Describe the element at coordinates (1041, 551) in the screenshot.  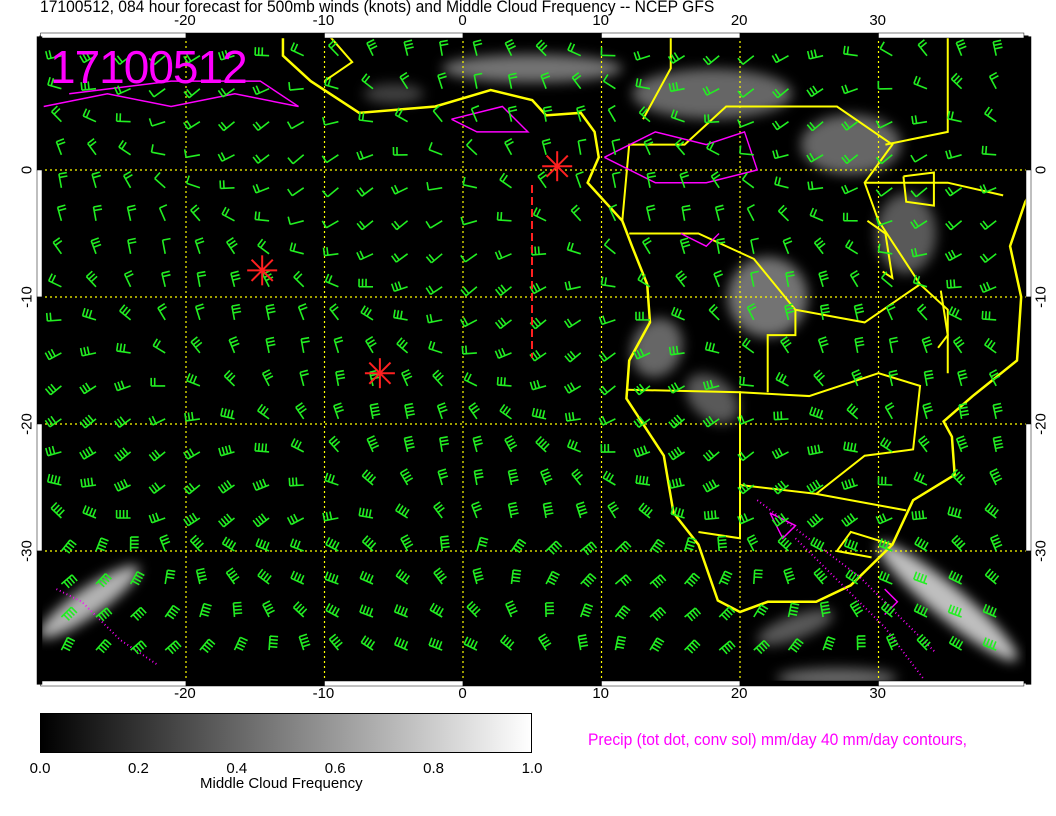
I see `lat-tick-right: -30` at that location.